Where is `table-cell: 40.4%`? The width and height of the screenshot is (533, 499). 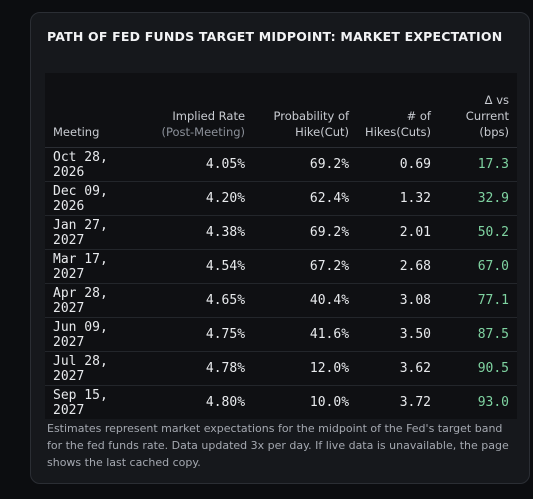 table-cell: 40.4% is located at coordinates (305, 300).